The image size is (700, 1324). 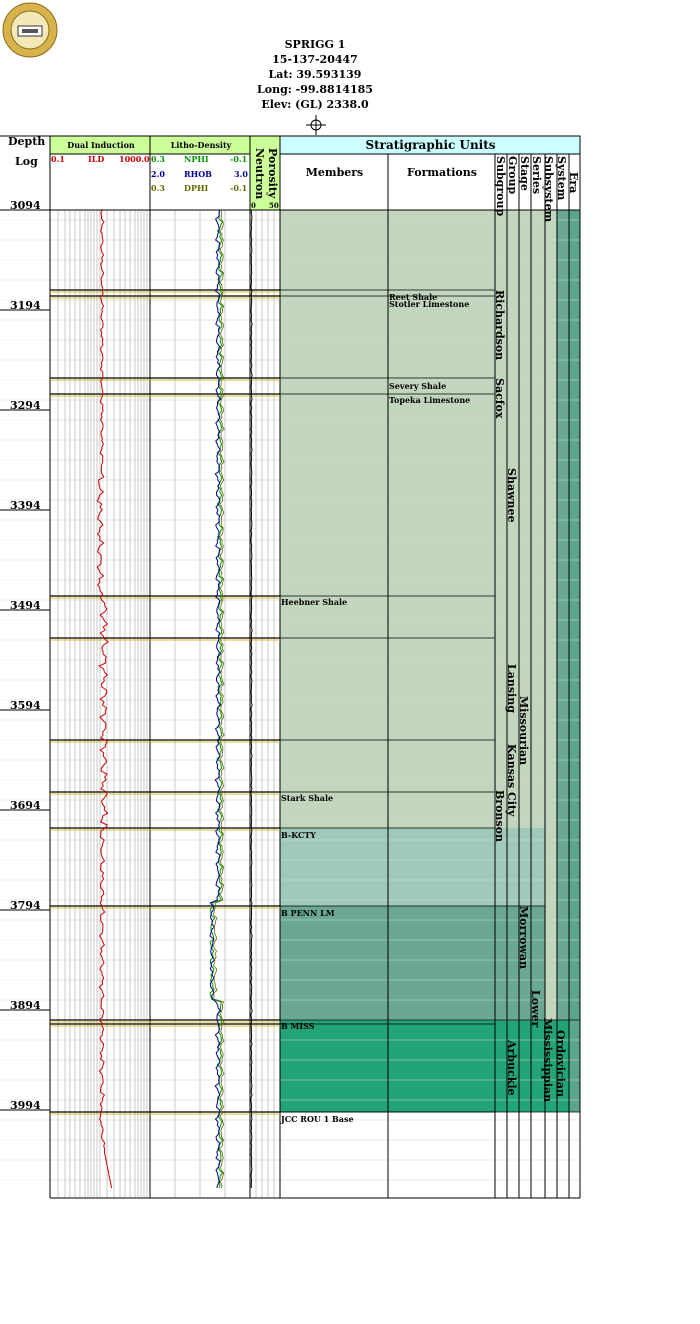 What do you see at coordinates (308, 913) in the screenshot?
I see `member-label: B PENN LM` at bounding box center [308, 913].